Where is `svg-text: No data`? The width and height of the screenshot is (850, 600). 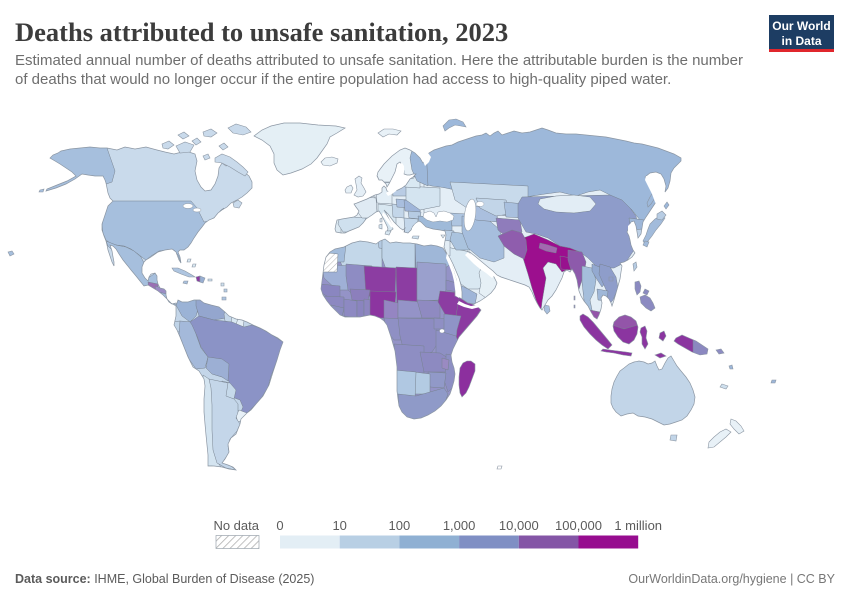 svg-text: No data is located at coordinates (236, 525).